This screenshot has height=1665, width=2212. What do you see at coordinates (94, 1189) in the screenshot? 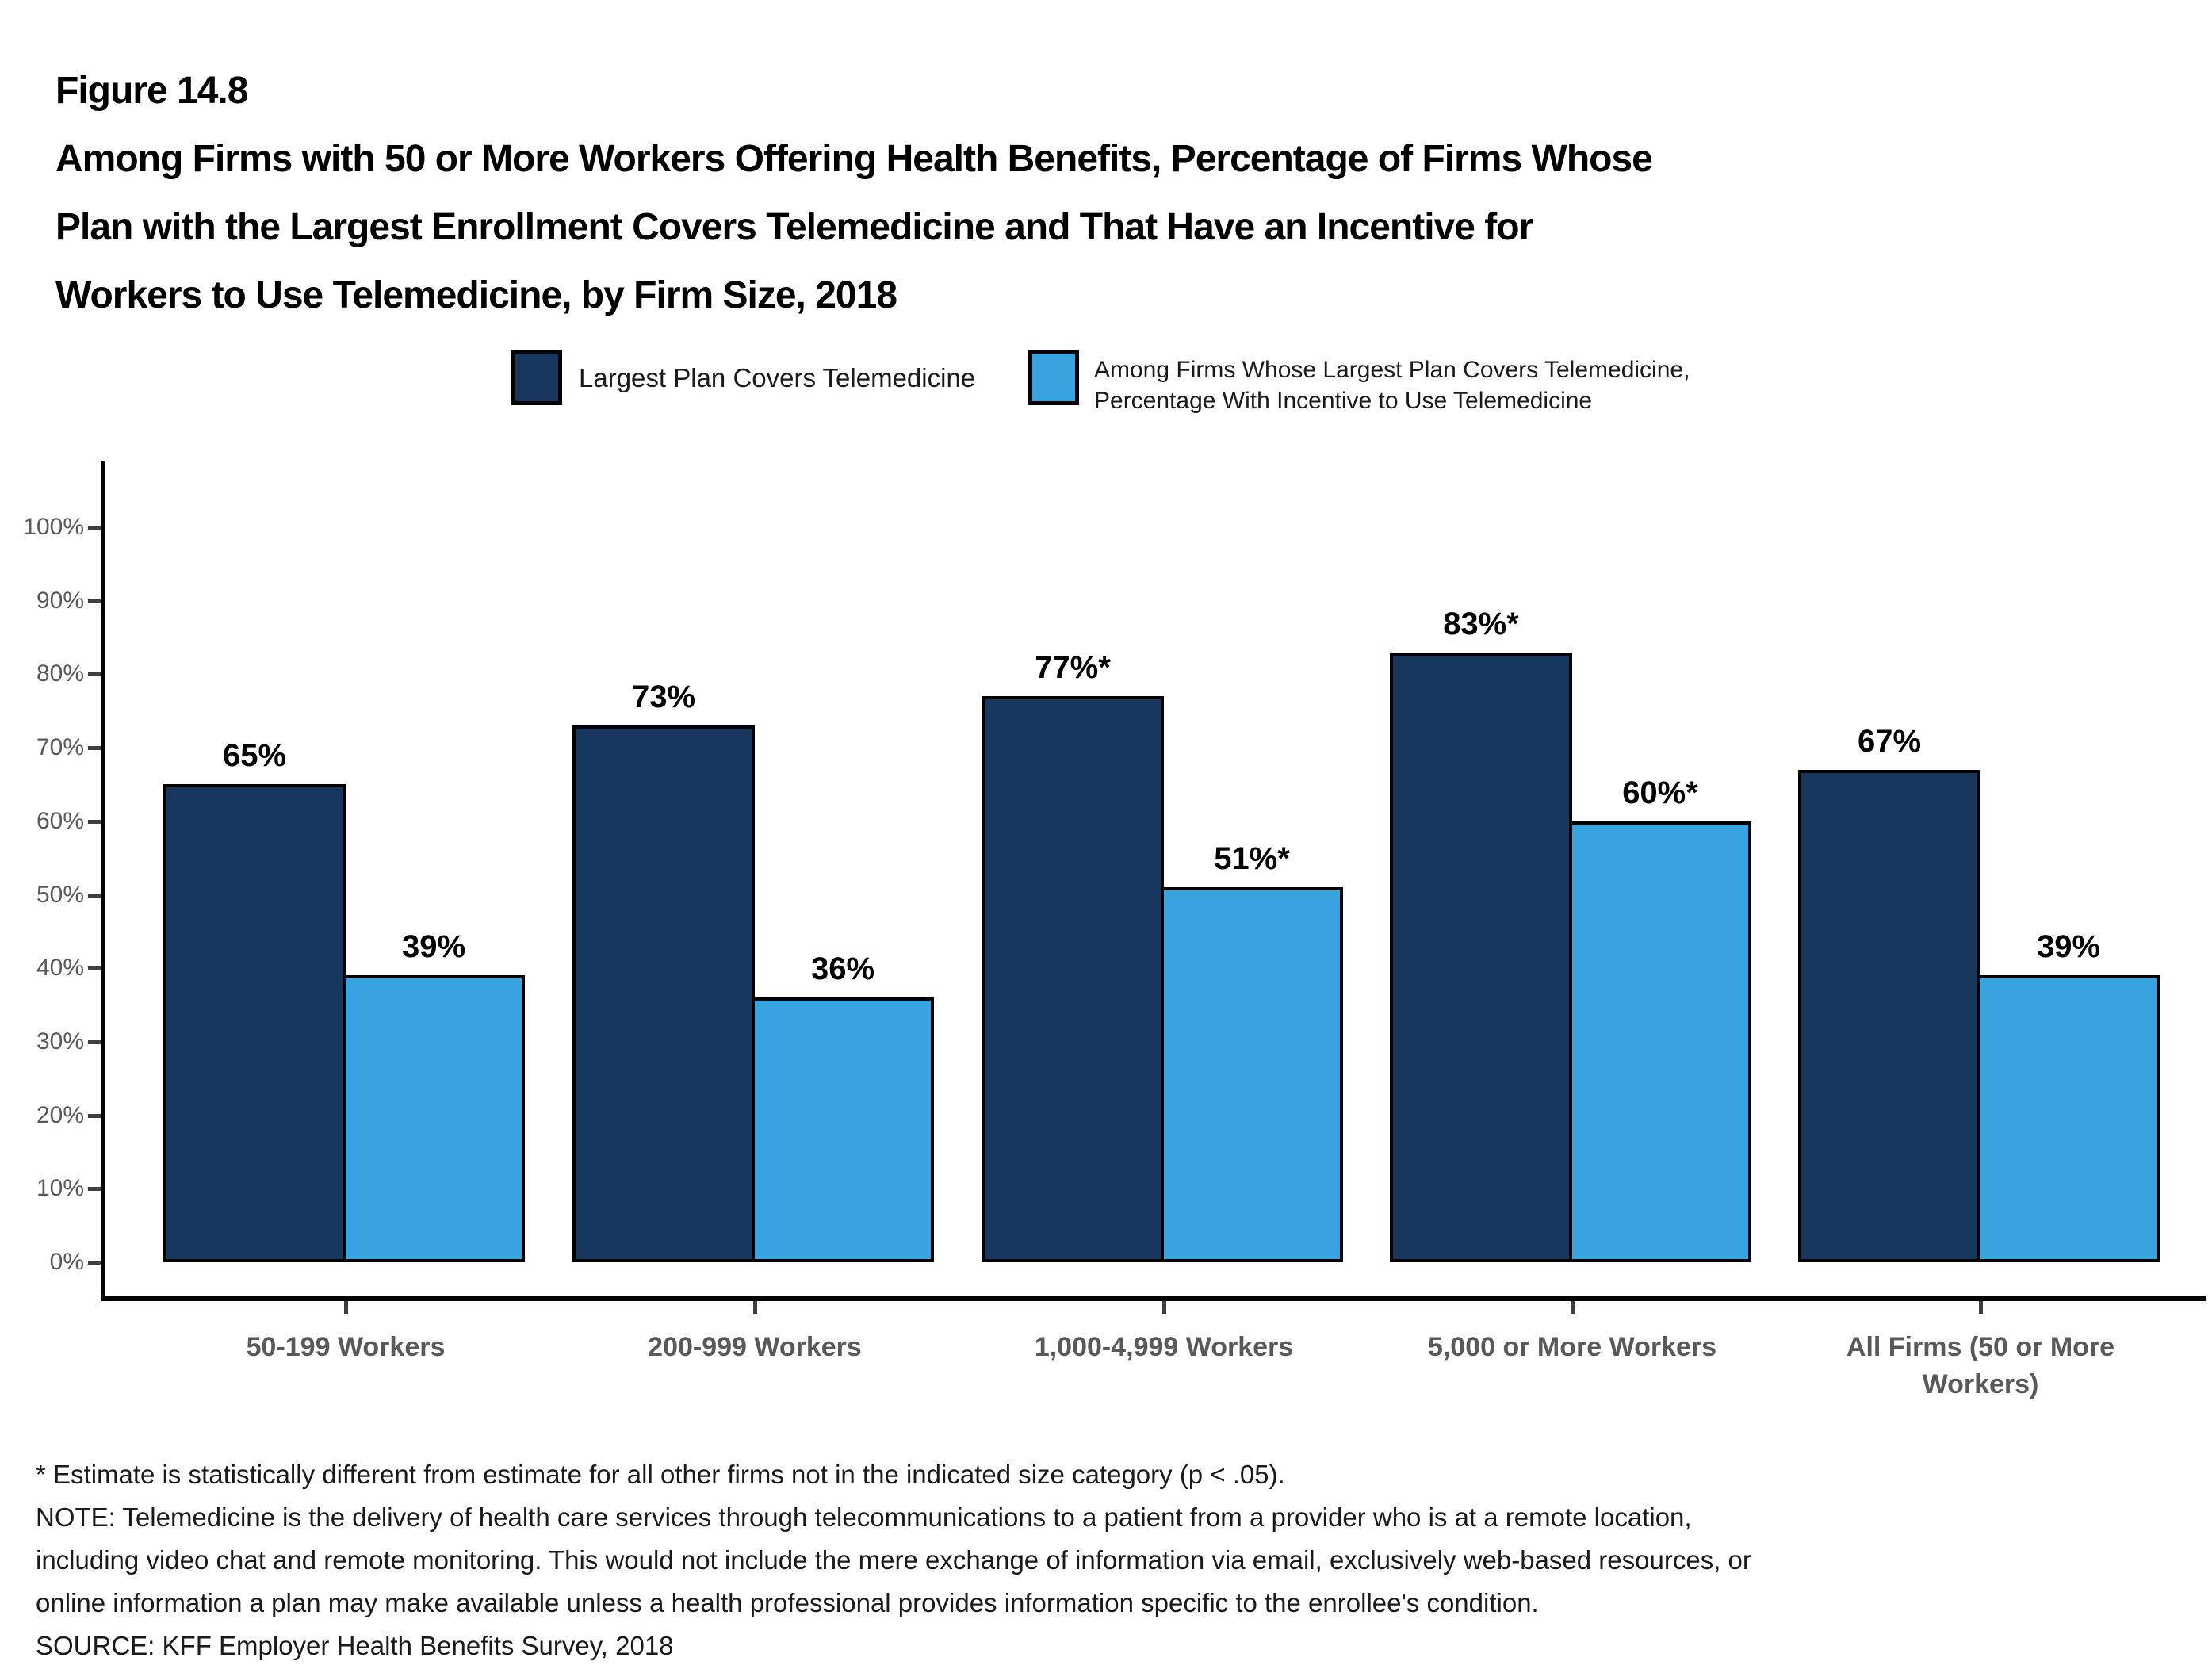
I see `y-tick-10%` at bounding box center [94, 1189].